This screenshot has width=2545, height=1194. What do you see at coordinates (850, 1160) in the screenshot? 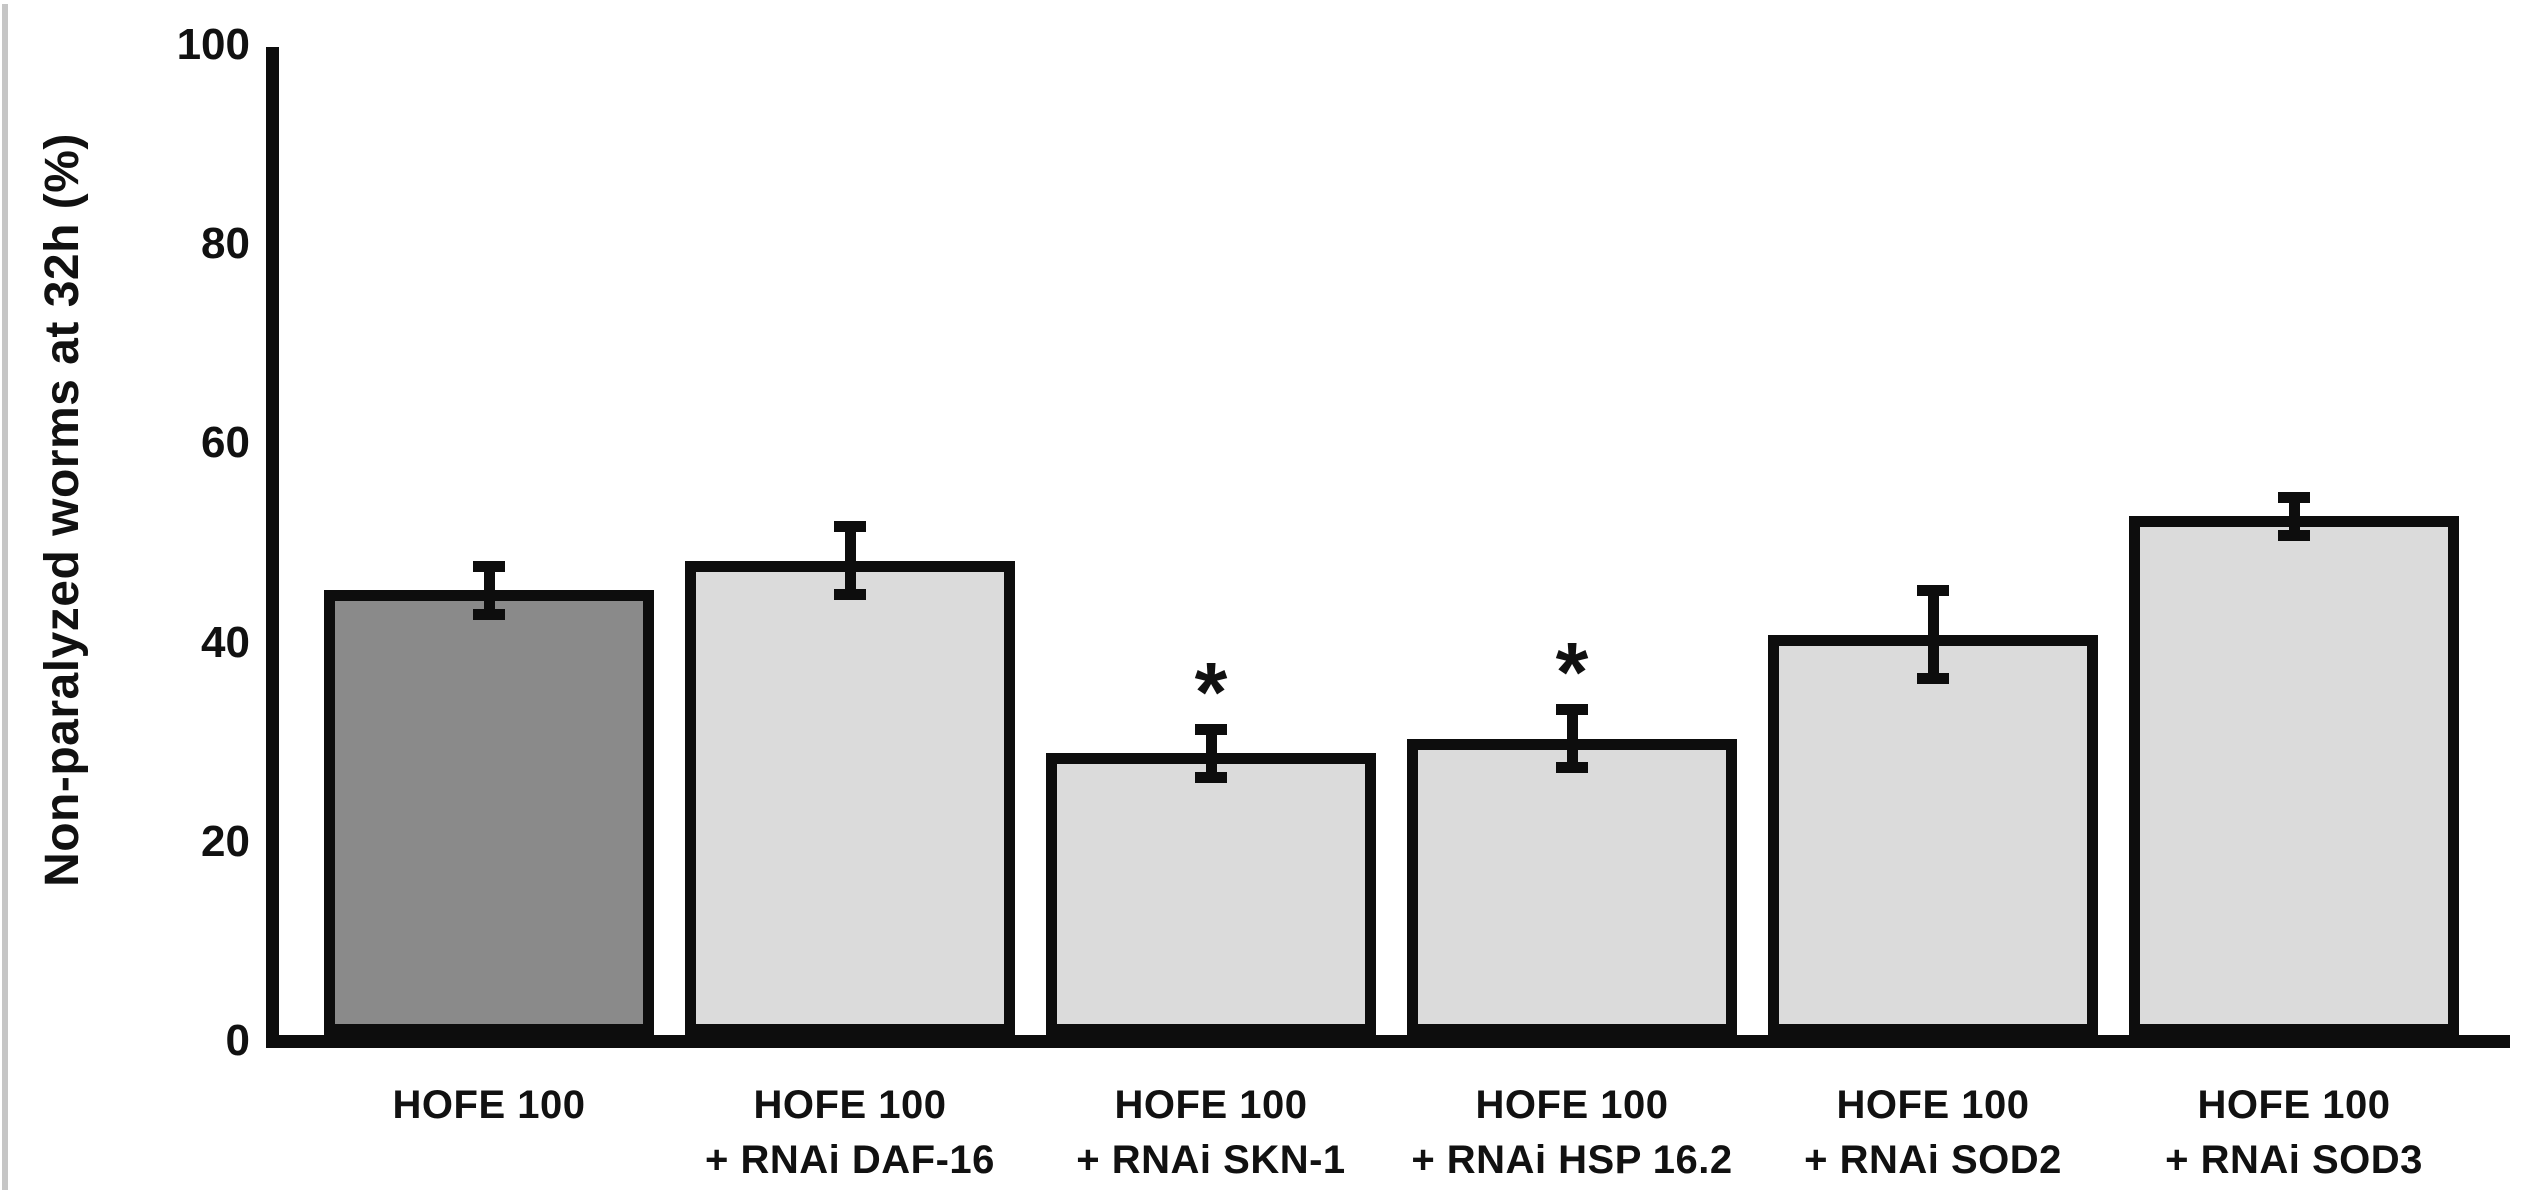
I see `x-axis-label-line2: + RNAi DAF-16` at bounding box center [850, 1160].